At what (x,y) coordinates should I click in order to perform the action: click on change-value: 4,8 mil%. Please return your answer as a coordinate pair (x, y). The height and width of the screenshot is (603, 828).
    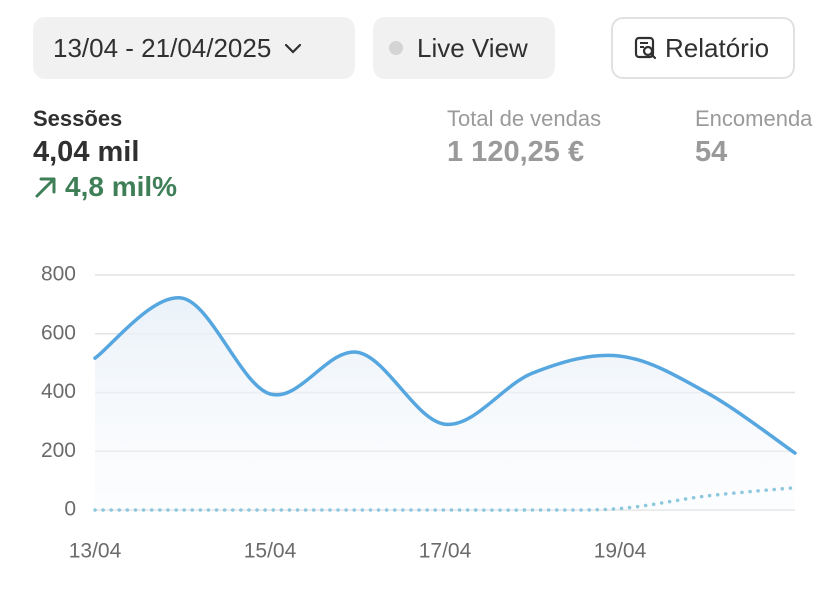
    Looking at the image, I should click on (121, 186).